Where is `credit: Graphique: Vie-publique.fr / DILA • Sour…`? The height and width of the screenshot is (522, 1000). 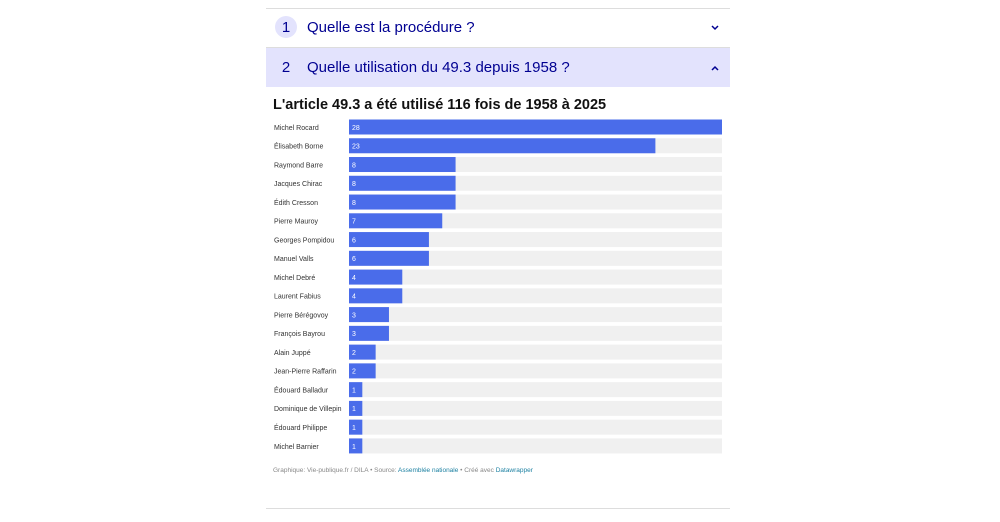 credit: Graphique: Vie-publique.fr / DILA • Sour… is located at coordinates (335, 470).